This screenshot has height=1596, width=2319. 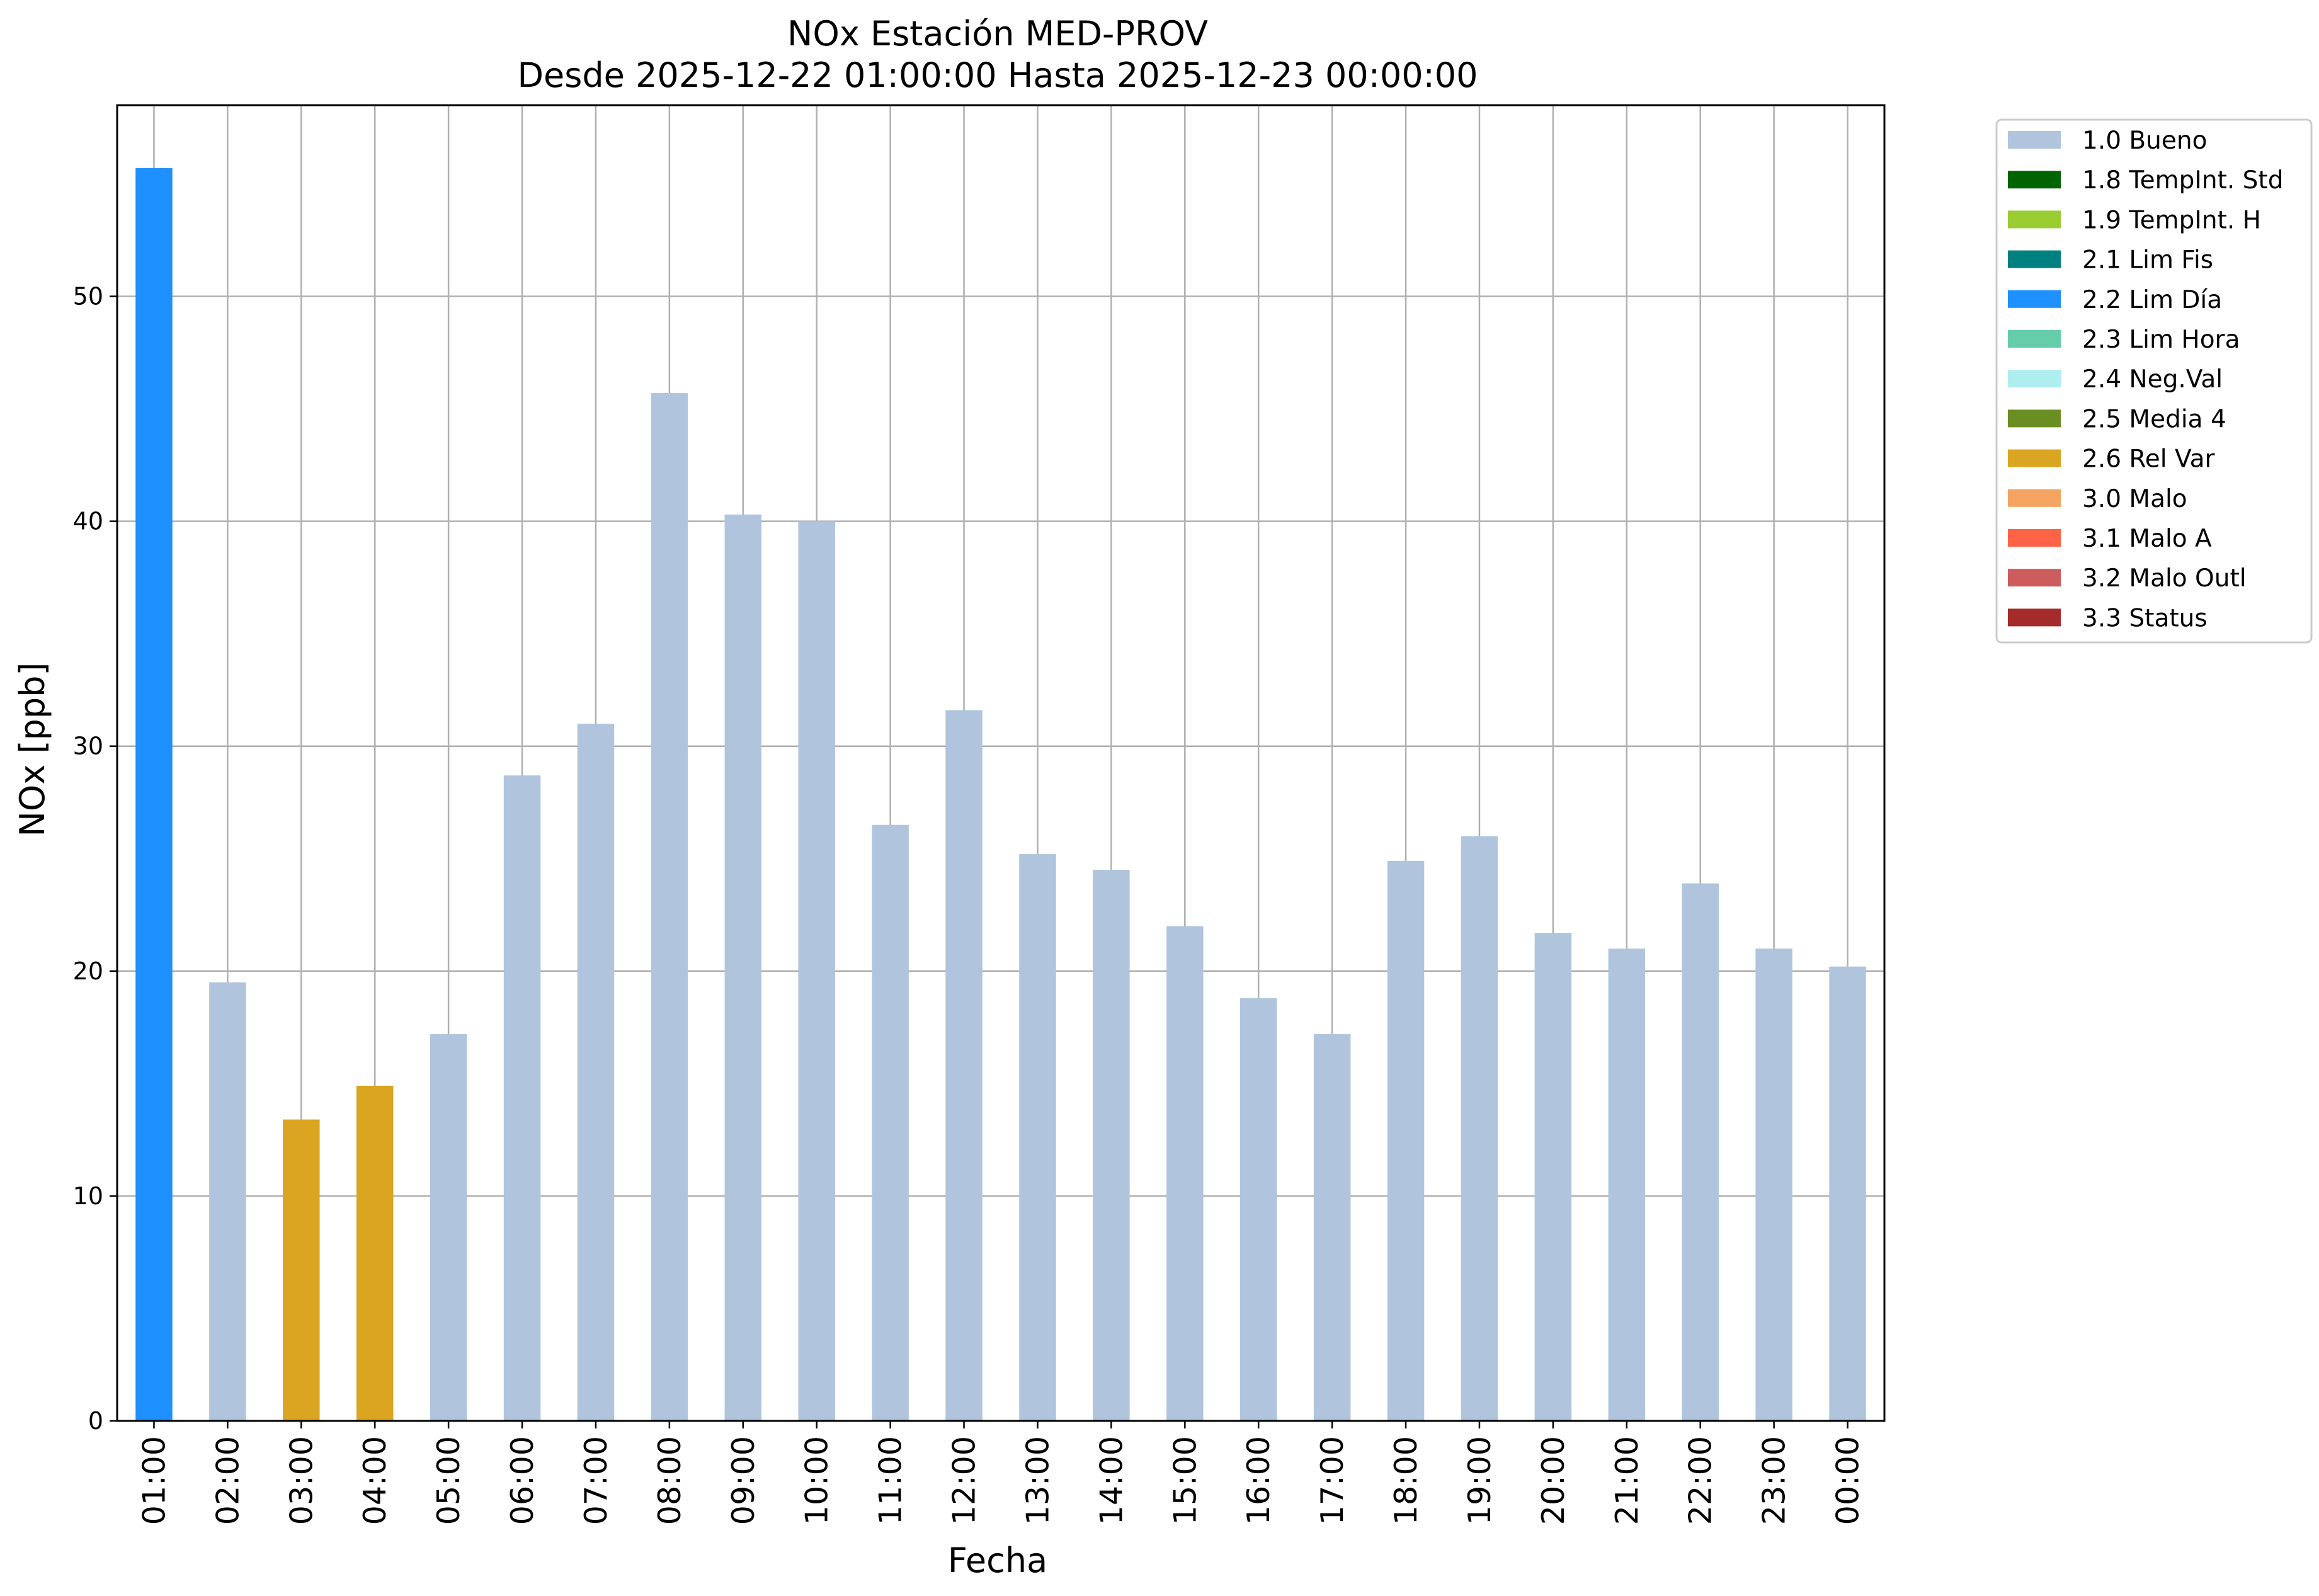 What do you see at coordinates (375, 1253) in the screenshot?
I see `bar-04:00` at bounding box center [375, 1253].